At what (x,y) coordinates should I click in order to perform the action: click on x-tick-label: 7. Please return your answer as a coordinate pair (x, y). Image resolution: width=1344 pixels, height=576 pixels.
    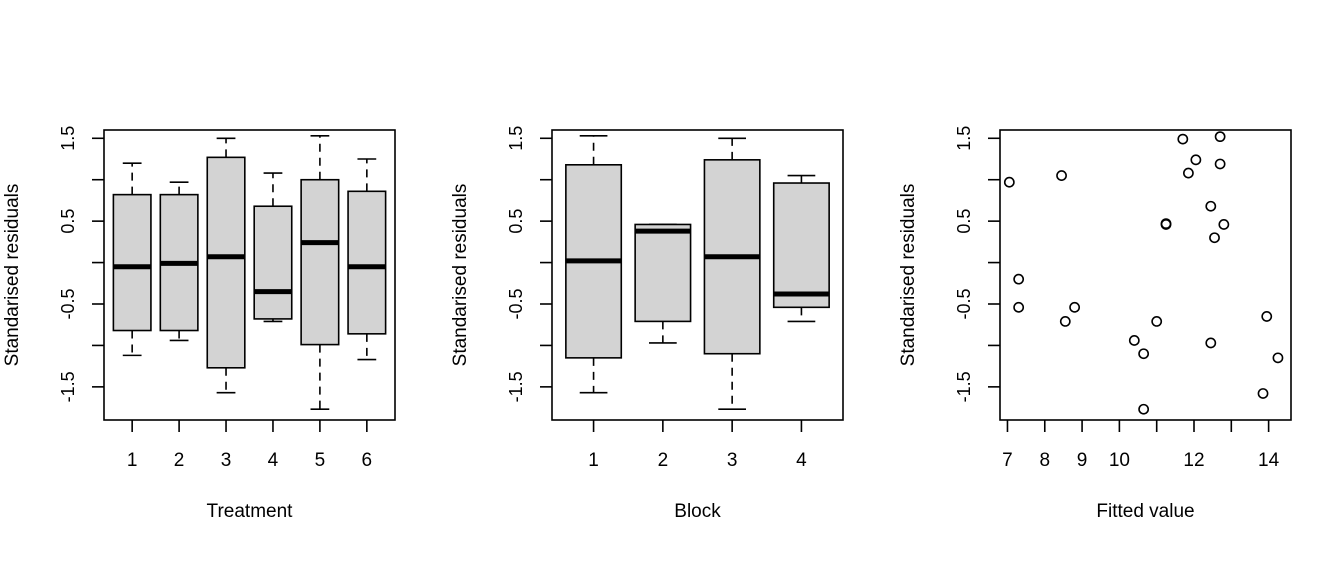
    Looking at the image, I should click on (1007, 460).